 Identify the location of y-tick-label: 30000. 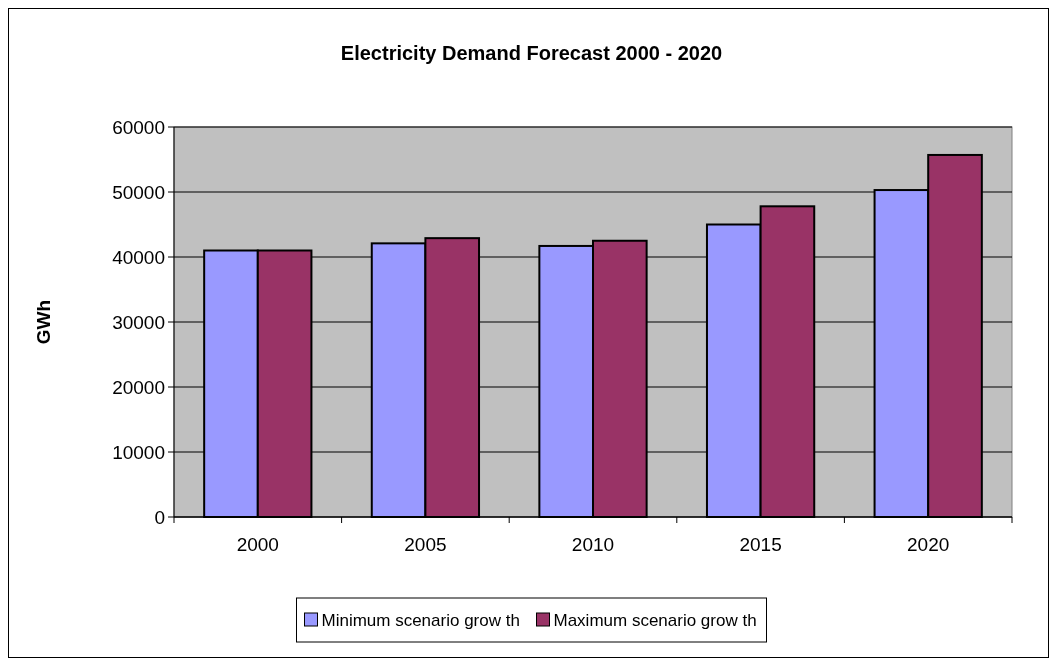
(138, 322).